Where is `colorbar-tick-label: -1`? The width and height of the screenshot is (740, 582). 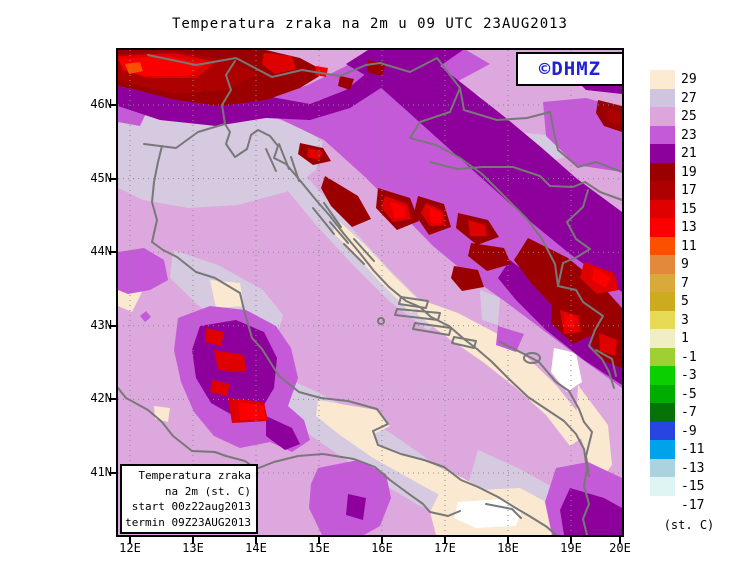
colorbar-tick-label: -1 is located at coordinates (689, 357).